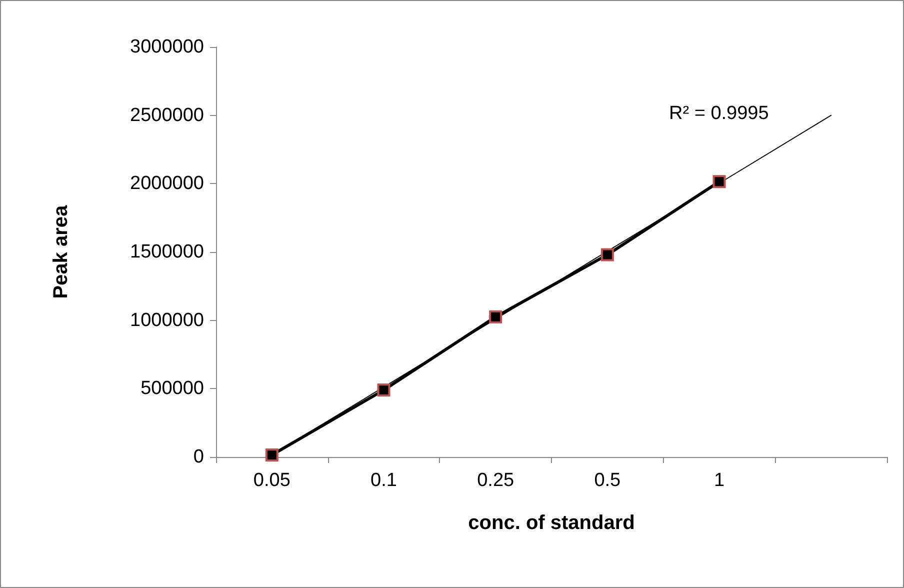 The height and width of the screenshot is (588, 904). What do you see at coordinates (167, 183) in the screenshot?
I see `y-tick-label: 2000000` at bounding box center [167, 183].